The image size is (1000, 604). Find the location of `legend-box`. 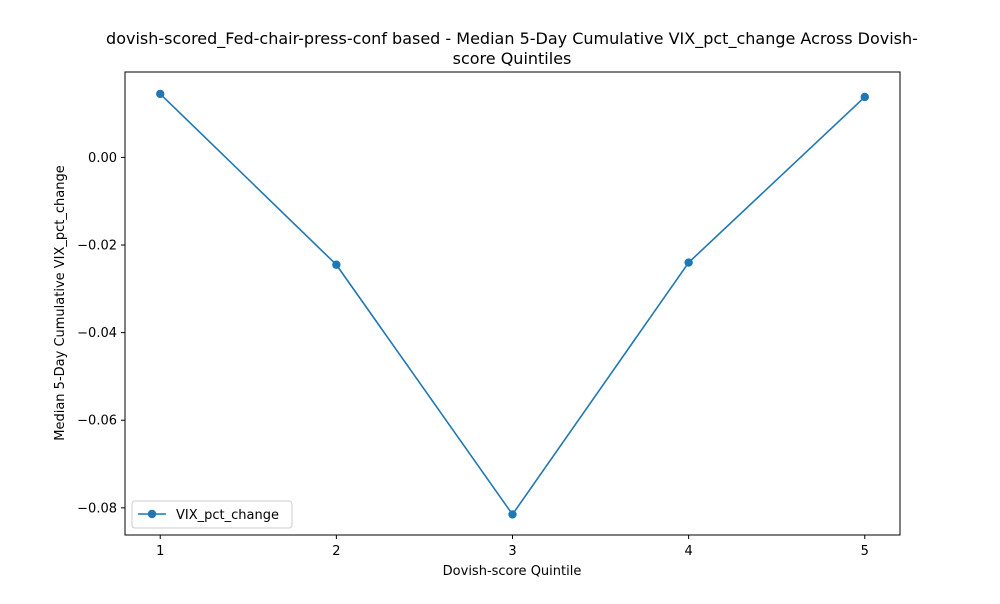

legend-box is located at coordinates (212, 514).